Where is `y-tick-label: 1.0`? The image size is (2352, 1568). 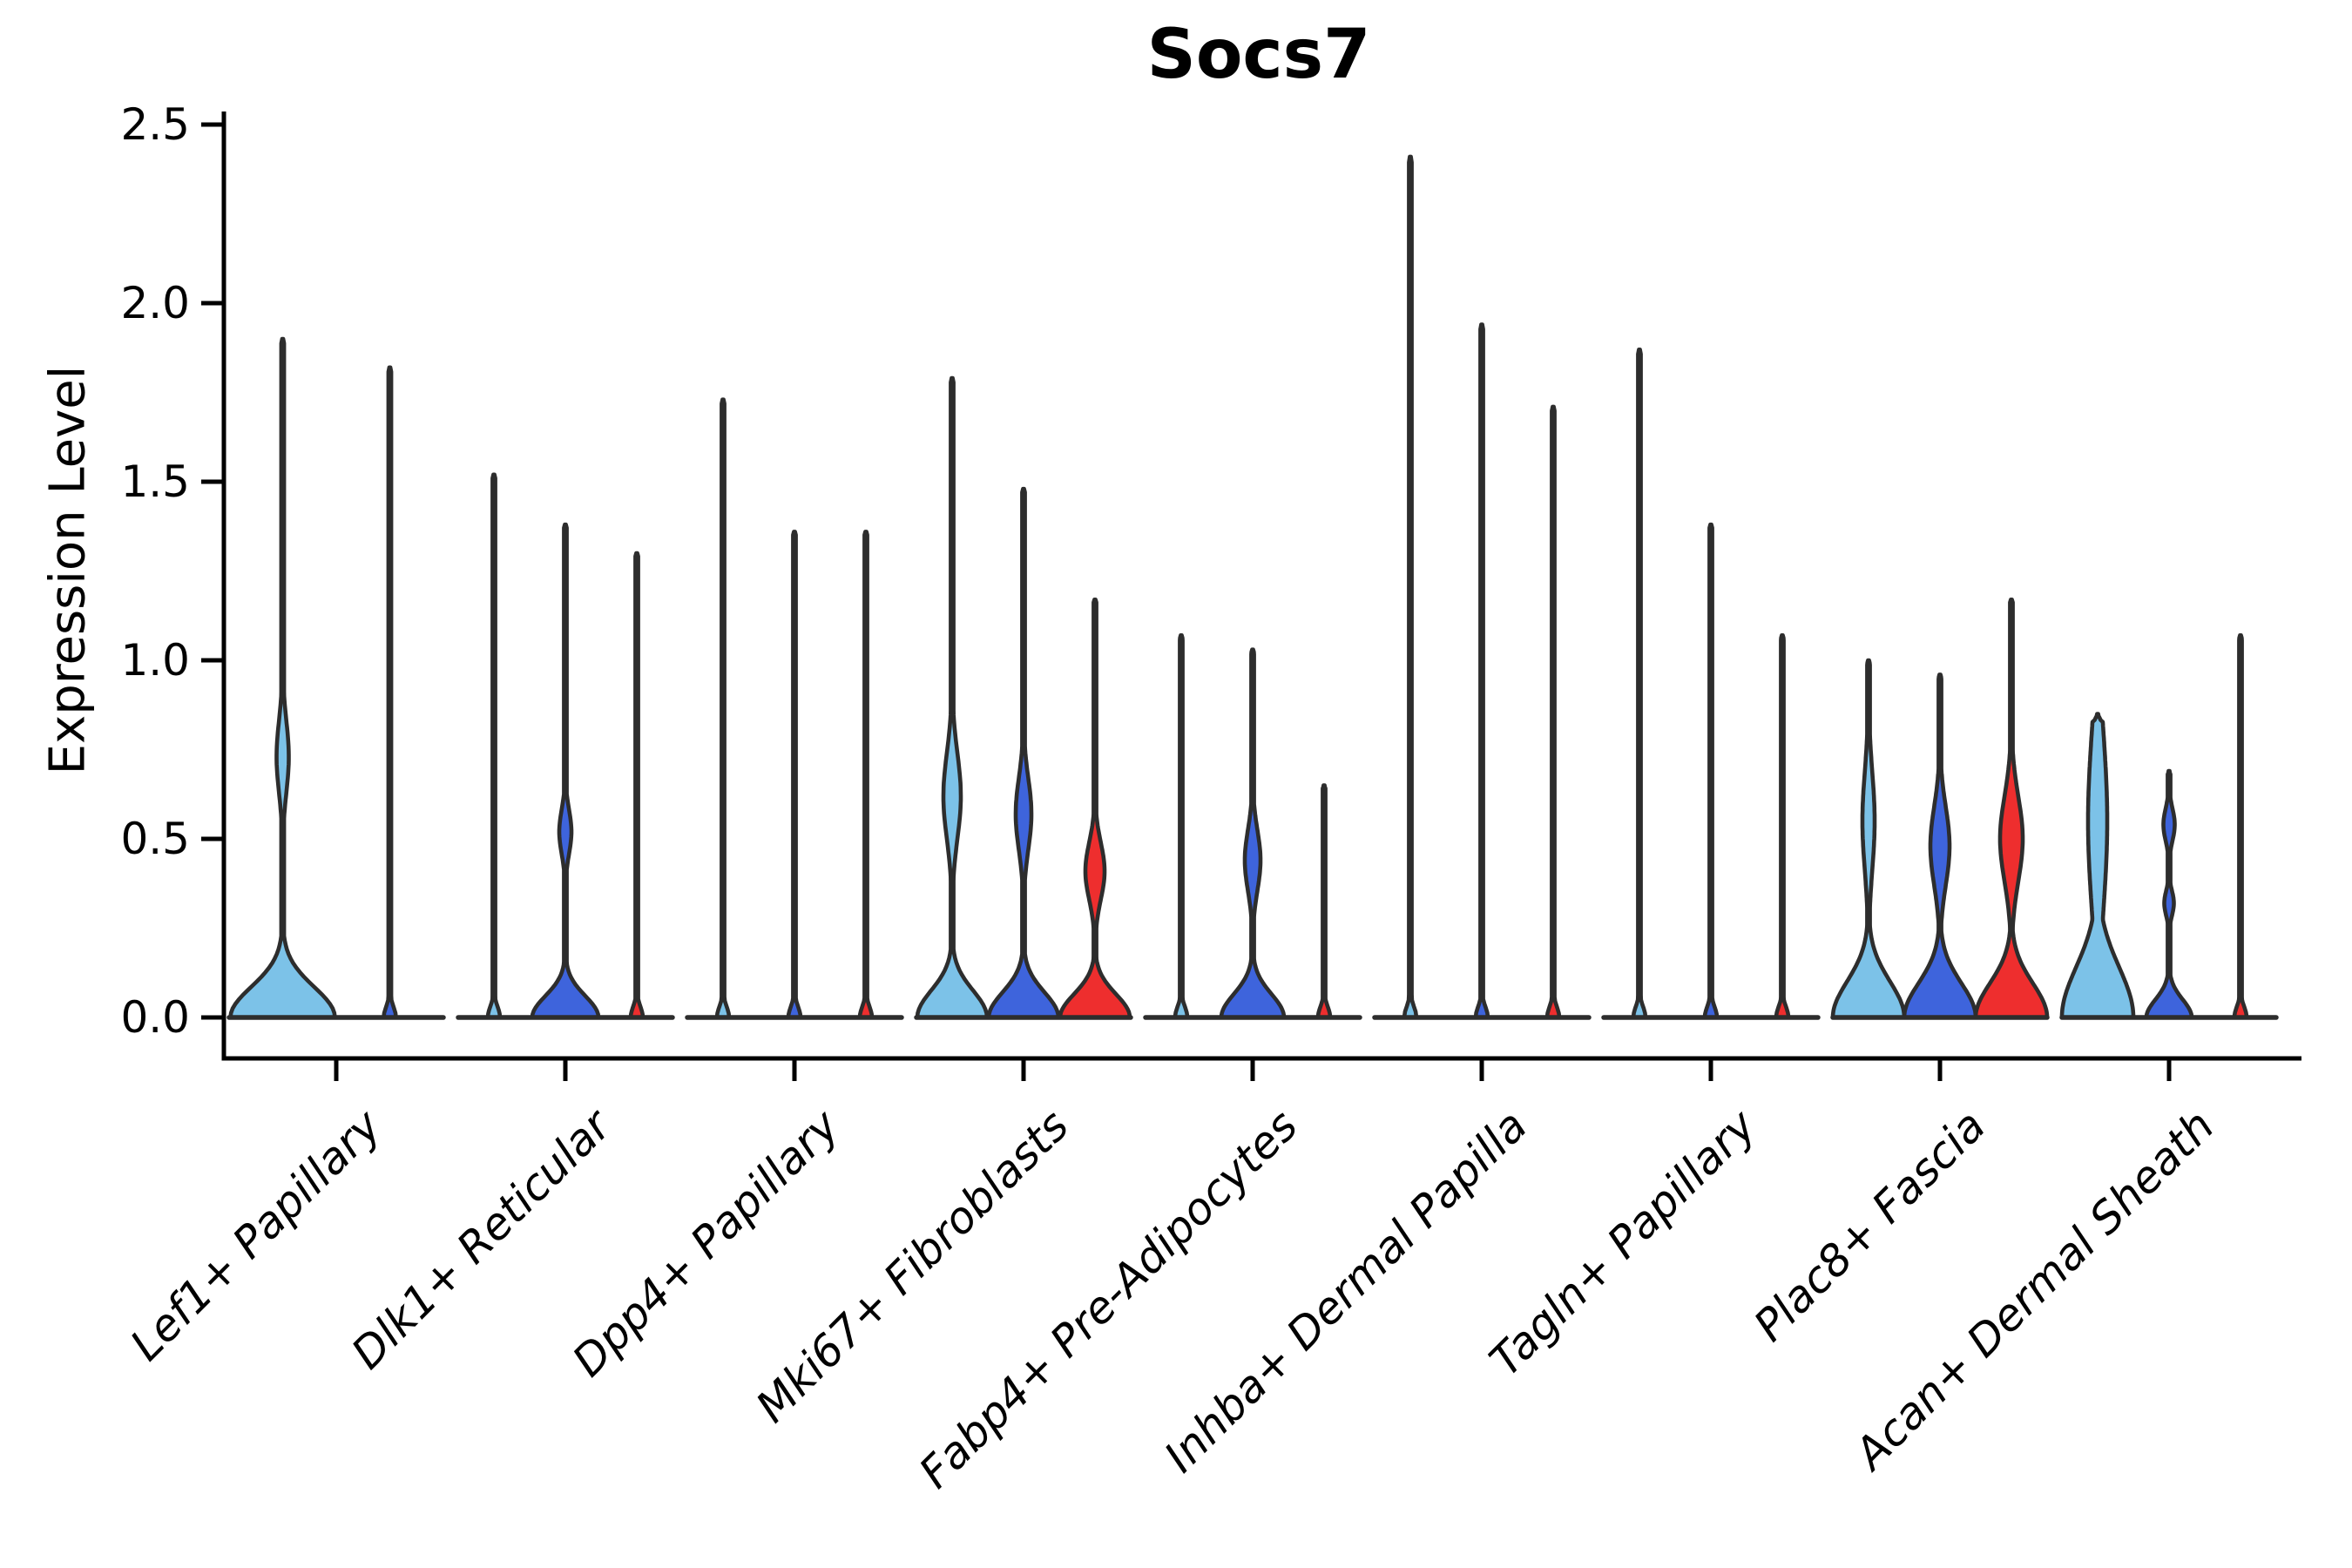 y-tick-label: 1.0 is located at coordinates (155, 660).